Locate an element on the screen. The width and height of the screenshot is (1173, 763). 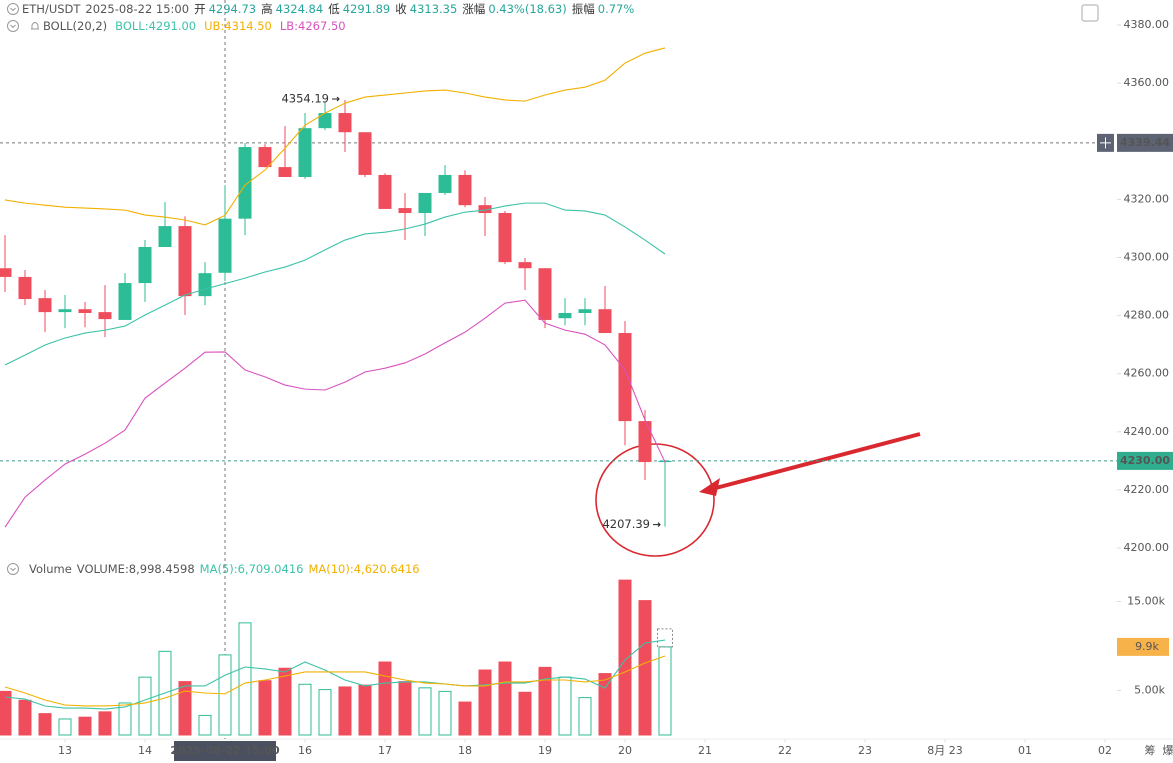
value: 4291.89 is located at coordinates (367, 9).